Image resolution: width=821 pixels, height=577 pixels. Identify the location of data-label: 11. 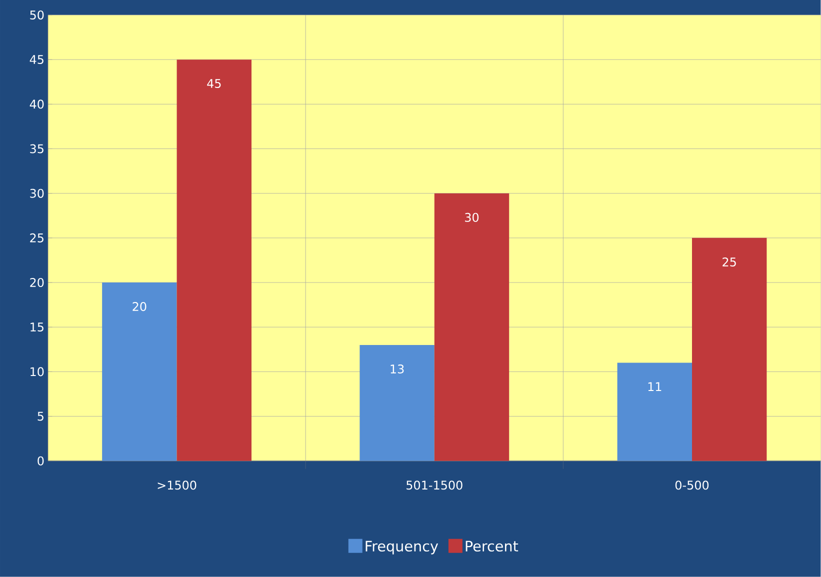
(655, 387).